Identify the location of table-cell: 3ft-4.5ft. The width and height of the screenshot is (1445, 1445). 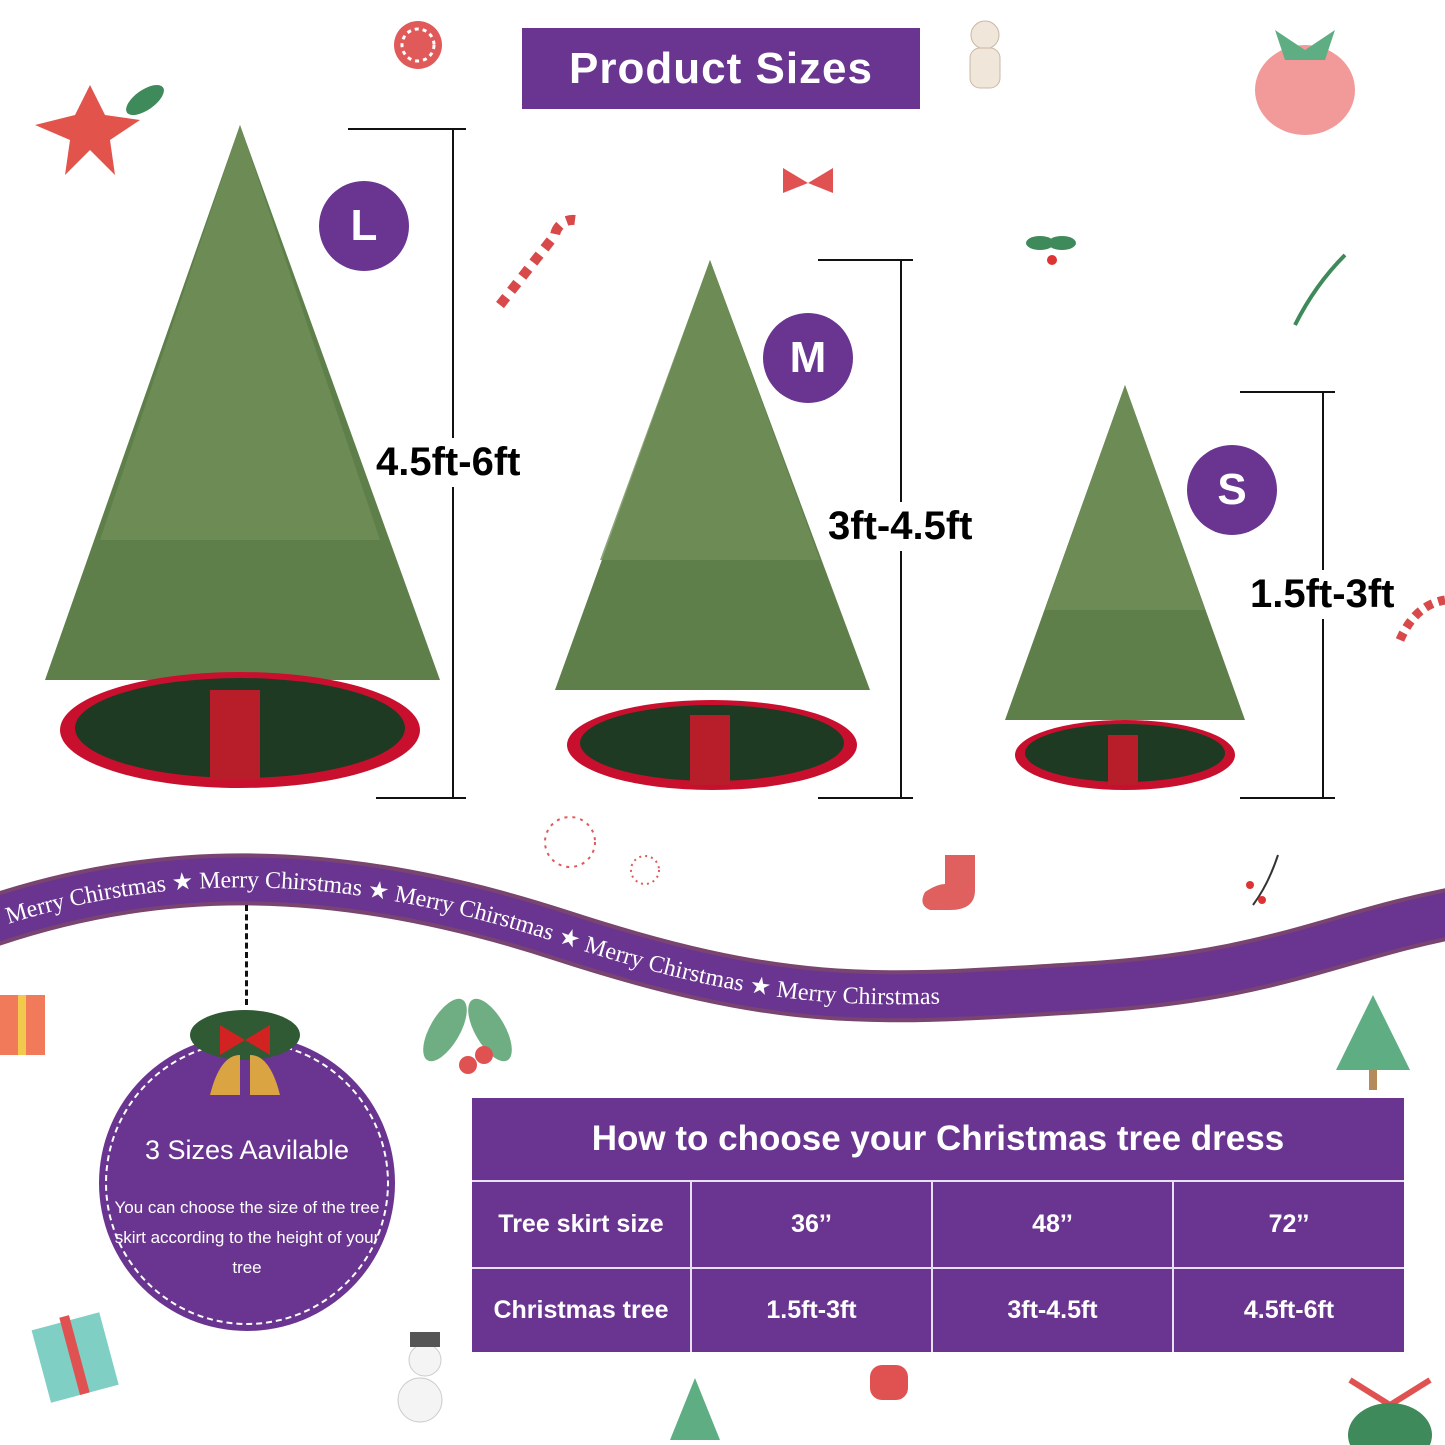
(1053, 1310).